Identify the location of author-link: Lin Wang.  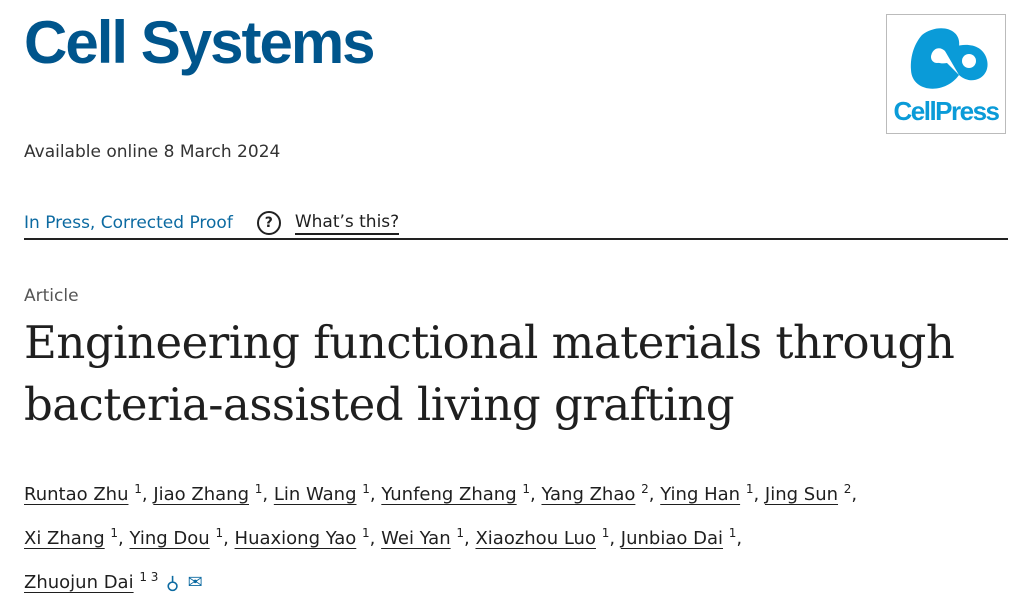
(315, 494).